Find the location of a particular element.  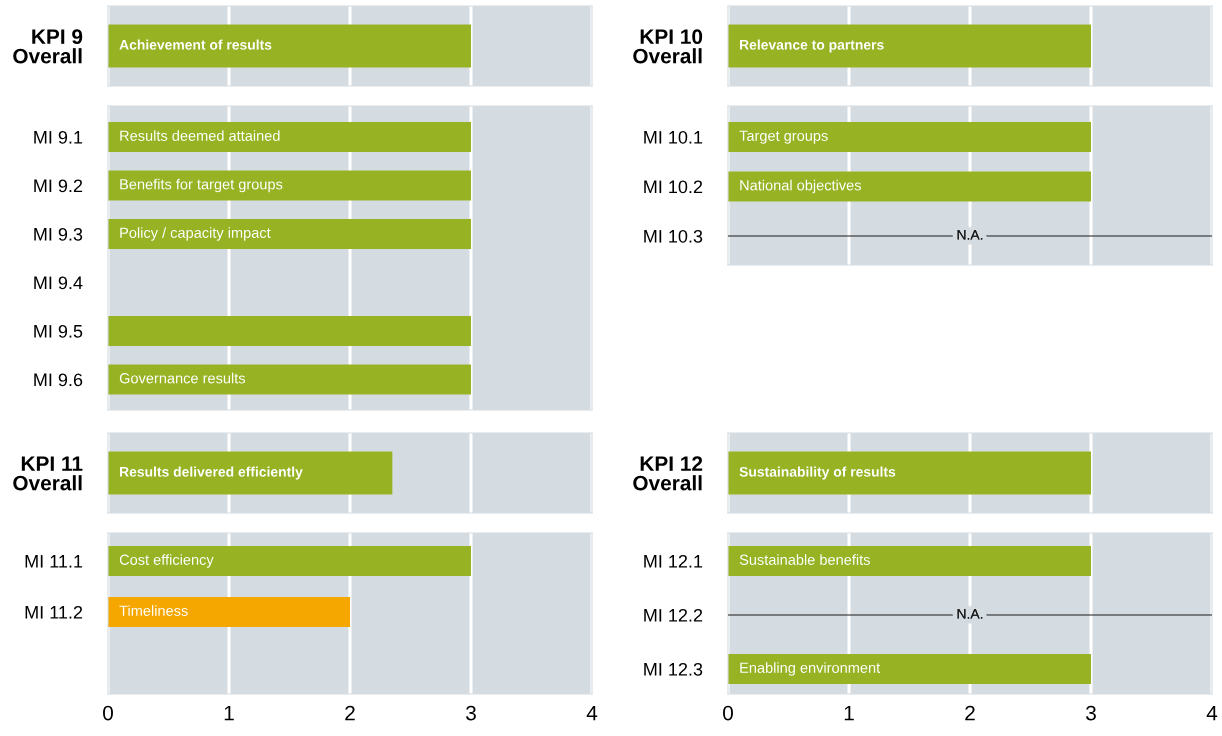

y-tick-label: MI 9.6 is located at coordinates (58, 380).